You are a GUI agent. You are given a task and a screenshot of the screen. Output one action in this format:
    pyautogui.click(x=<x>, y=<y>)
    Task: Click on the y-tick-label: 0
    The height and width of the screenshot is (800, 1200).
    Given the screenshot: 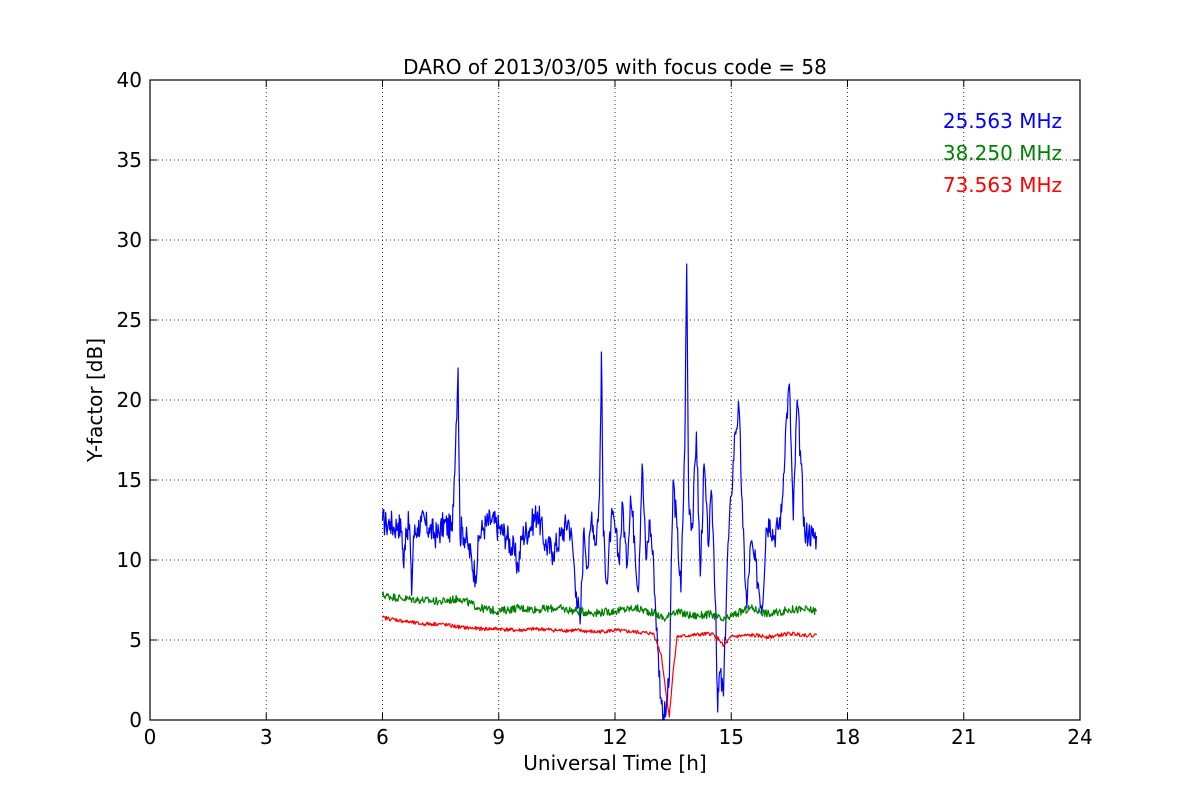 What is the action you would take?
    pyautogui.click(x=135, y=720)
    